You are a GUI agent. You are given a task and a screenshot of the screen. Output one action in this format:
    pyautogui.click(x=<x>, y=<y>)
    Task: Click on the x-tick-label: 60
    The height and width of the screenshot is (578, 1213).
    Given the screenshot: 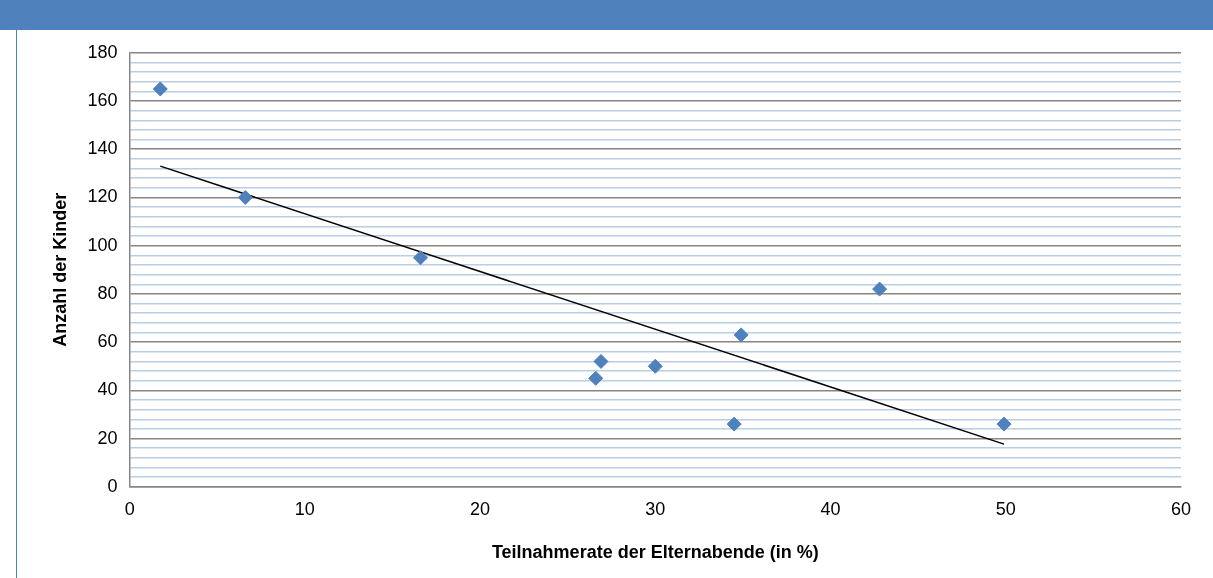 What is the action you would take?
    pyautogui.click(x=1181, y=508)
    